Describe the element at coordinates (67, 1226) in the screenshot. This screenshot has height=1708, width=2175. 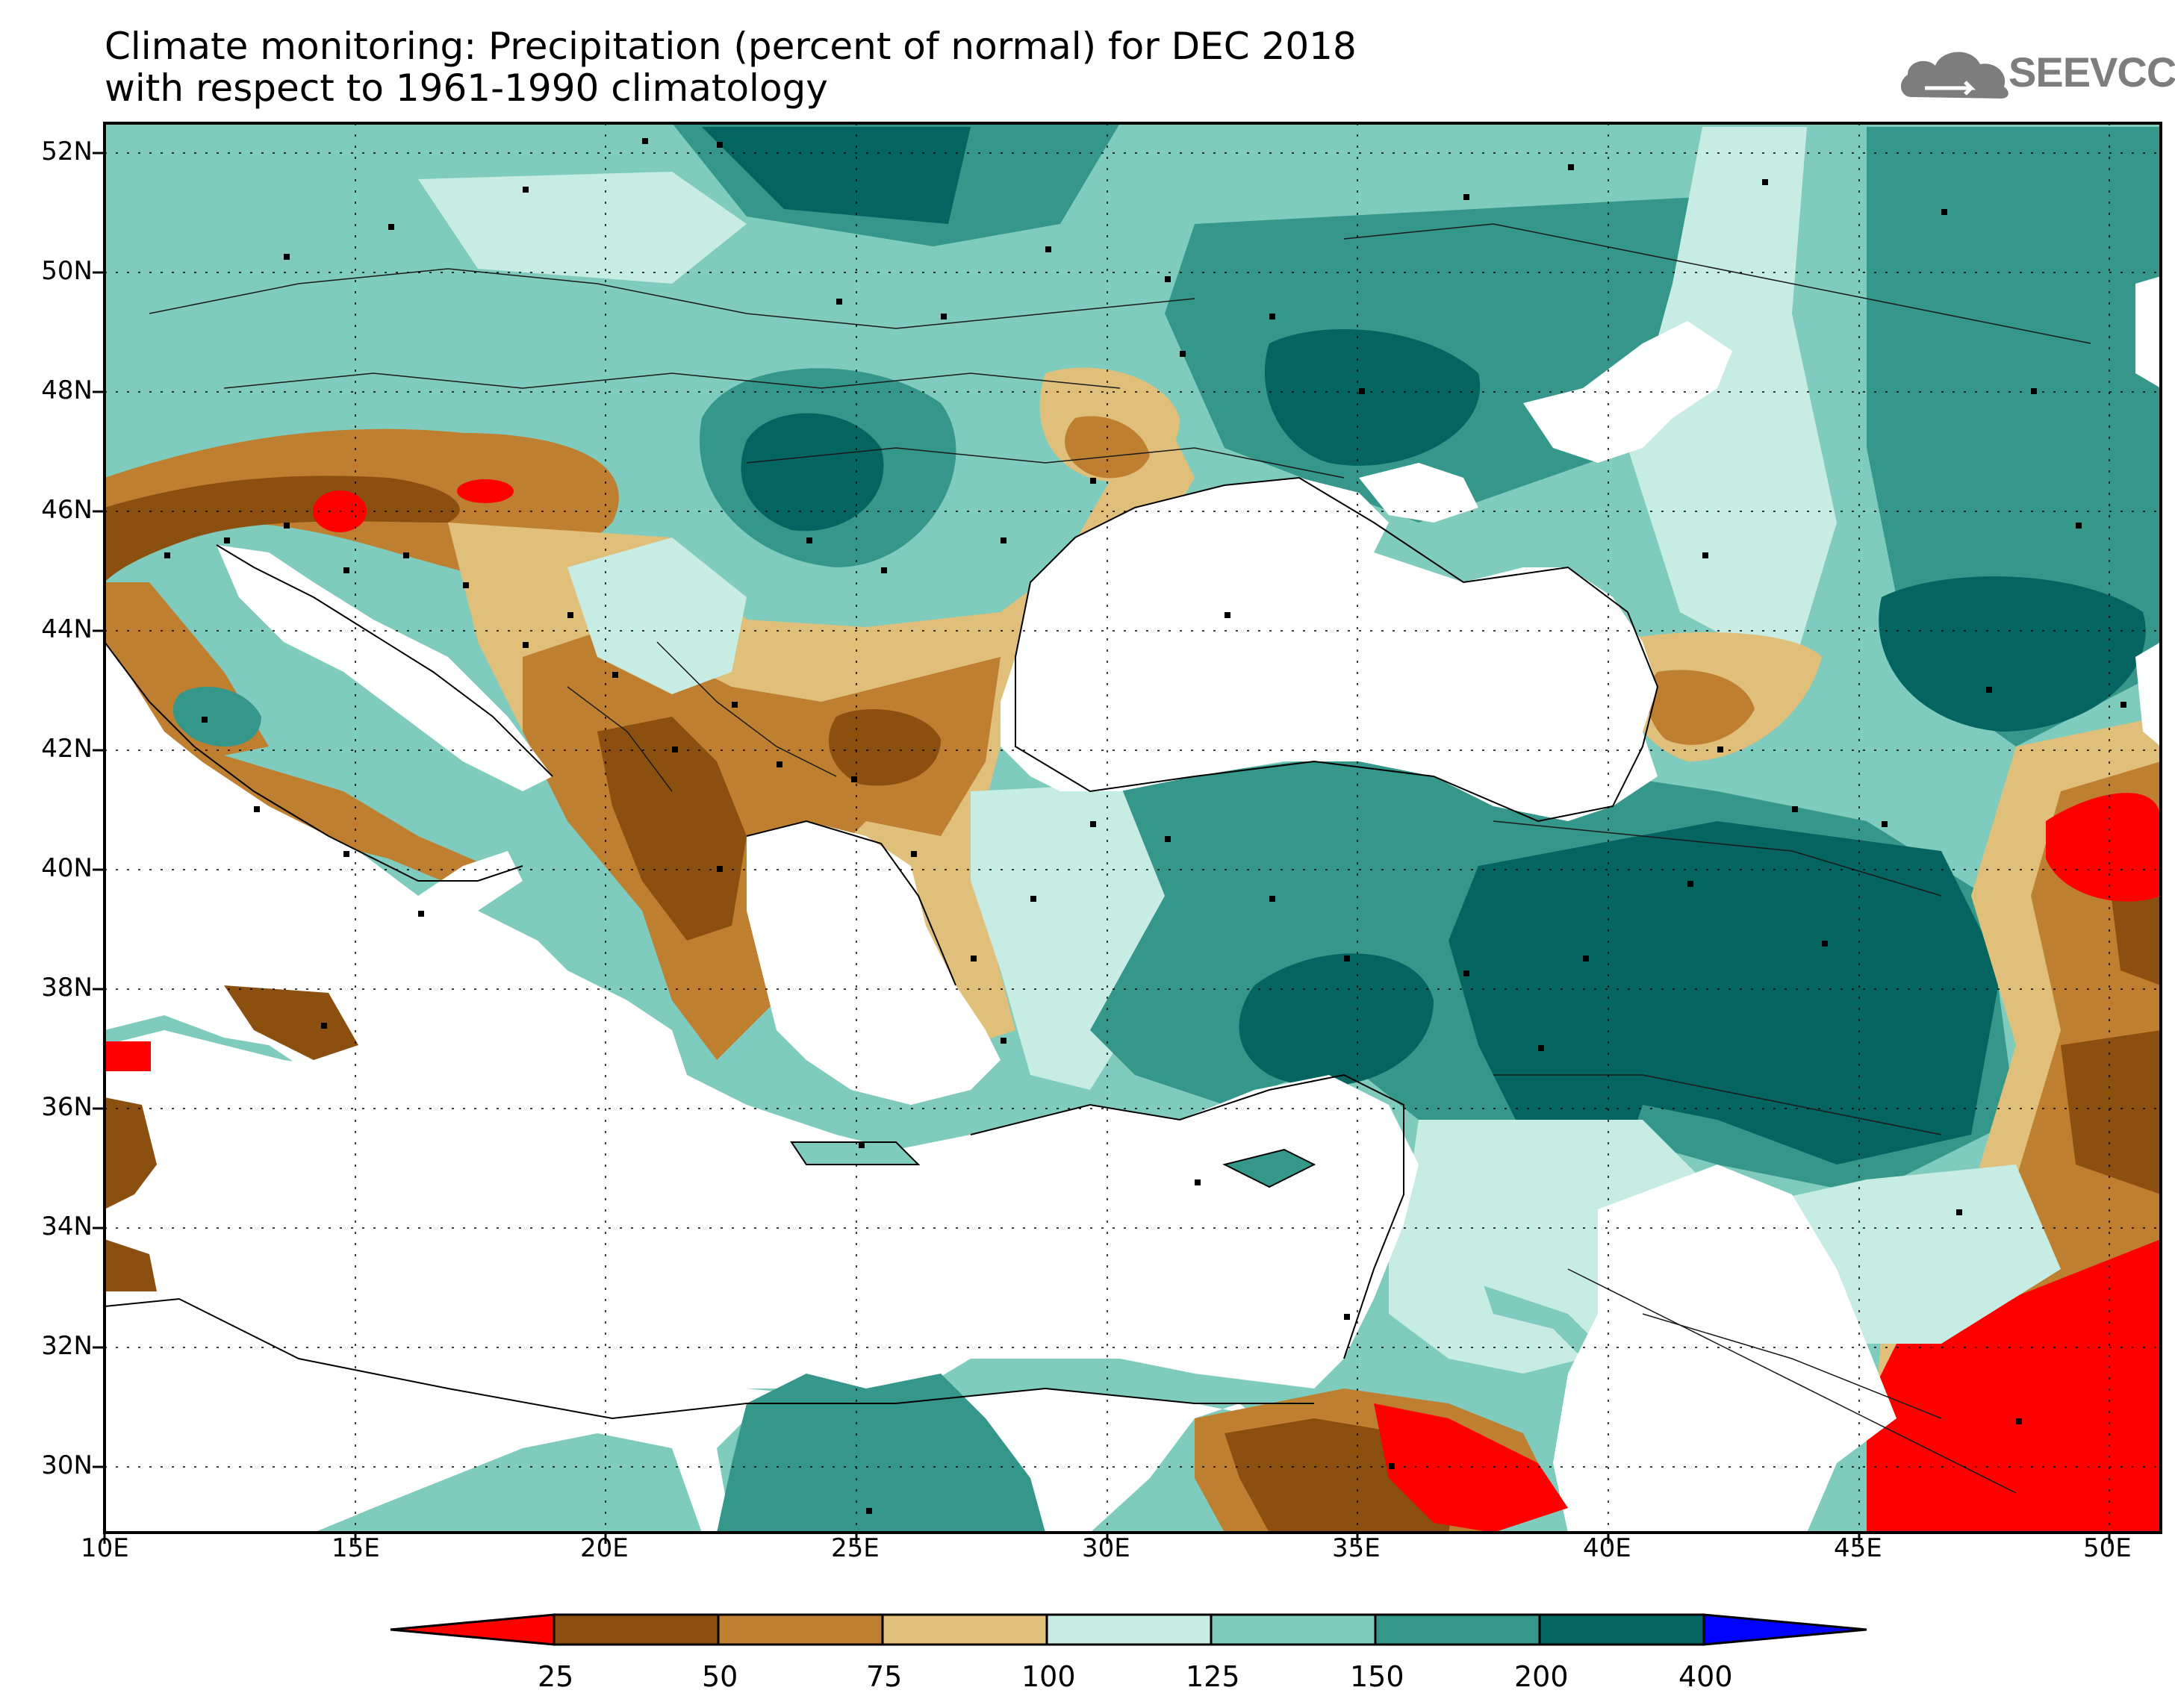
I see `lat-label: 34N` at that location.